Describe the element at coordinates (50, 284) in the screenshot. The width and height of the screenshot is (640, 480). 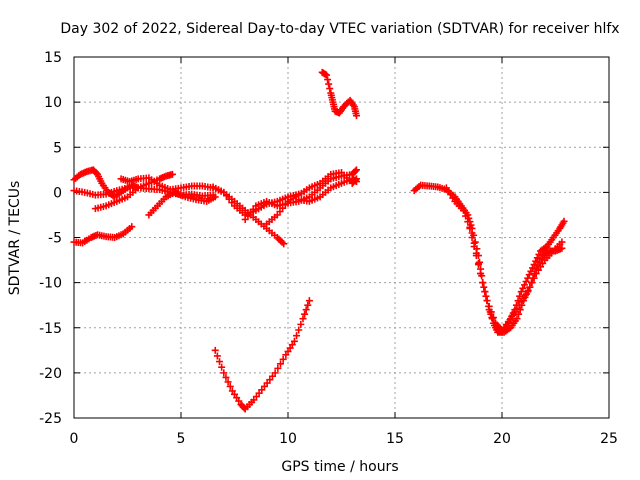
I see `y-tick-label: -10` at that location.